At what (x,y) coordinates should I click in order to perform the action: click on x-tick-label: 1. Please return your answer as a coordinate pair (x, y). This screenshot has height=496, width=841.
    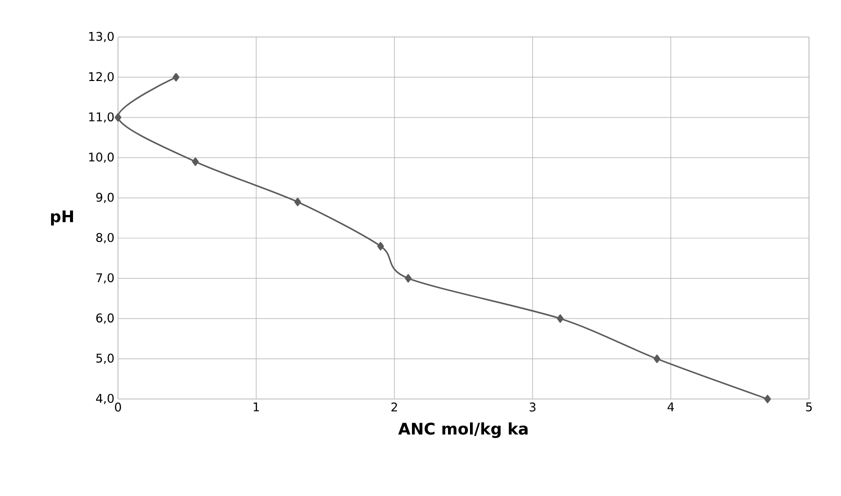
    Looking at the image, I should click on (256, 407).